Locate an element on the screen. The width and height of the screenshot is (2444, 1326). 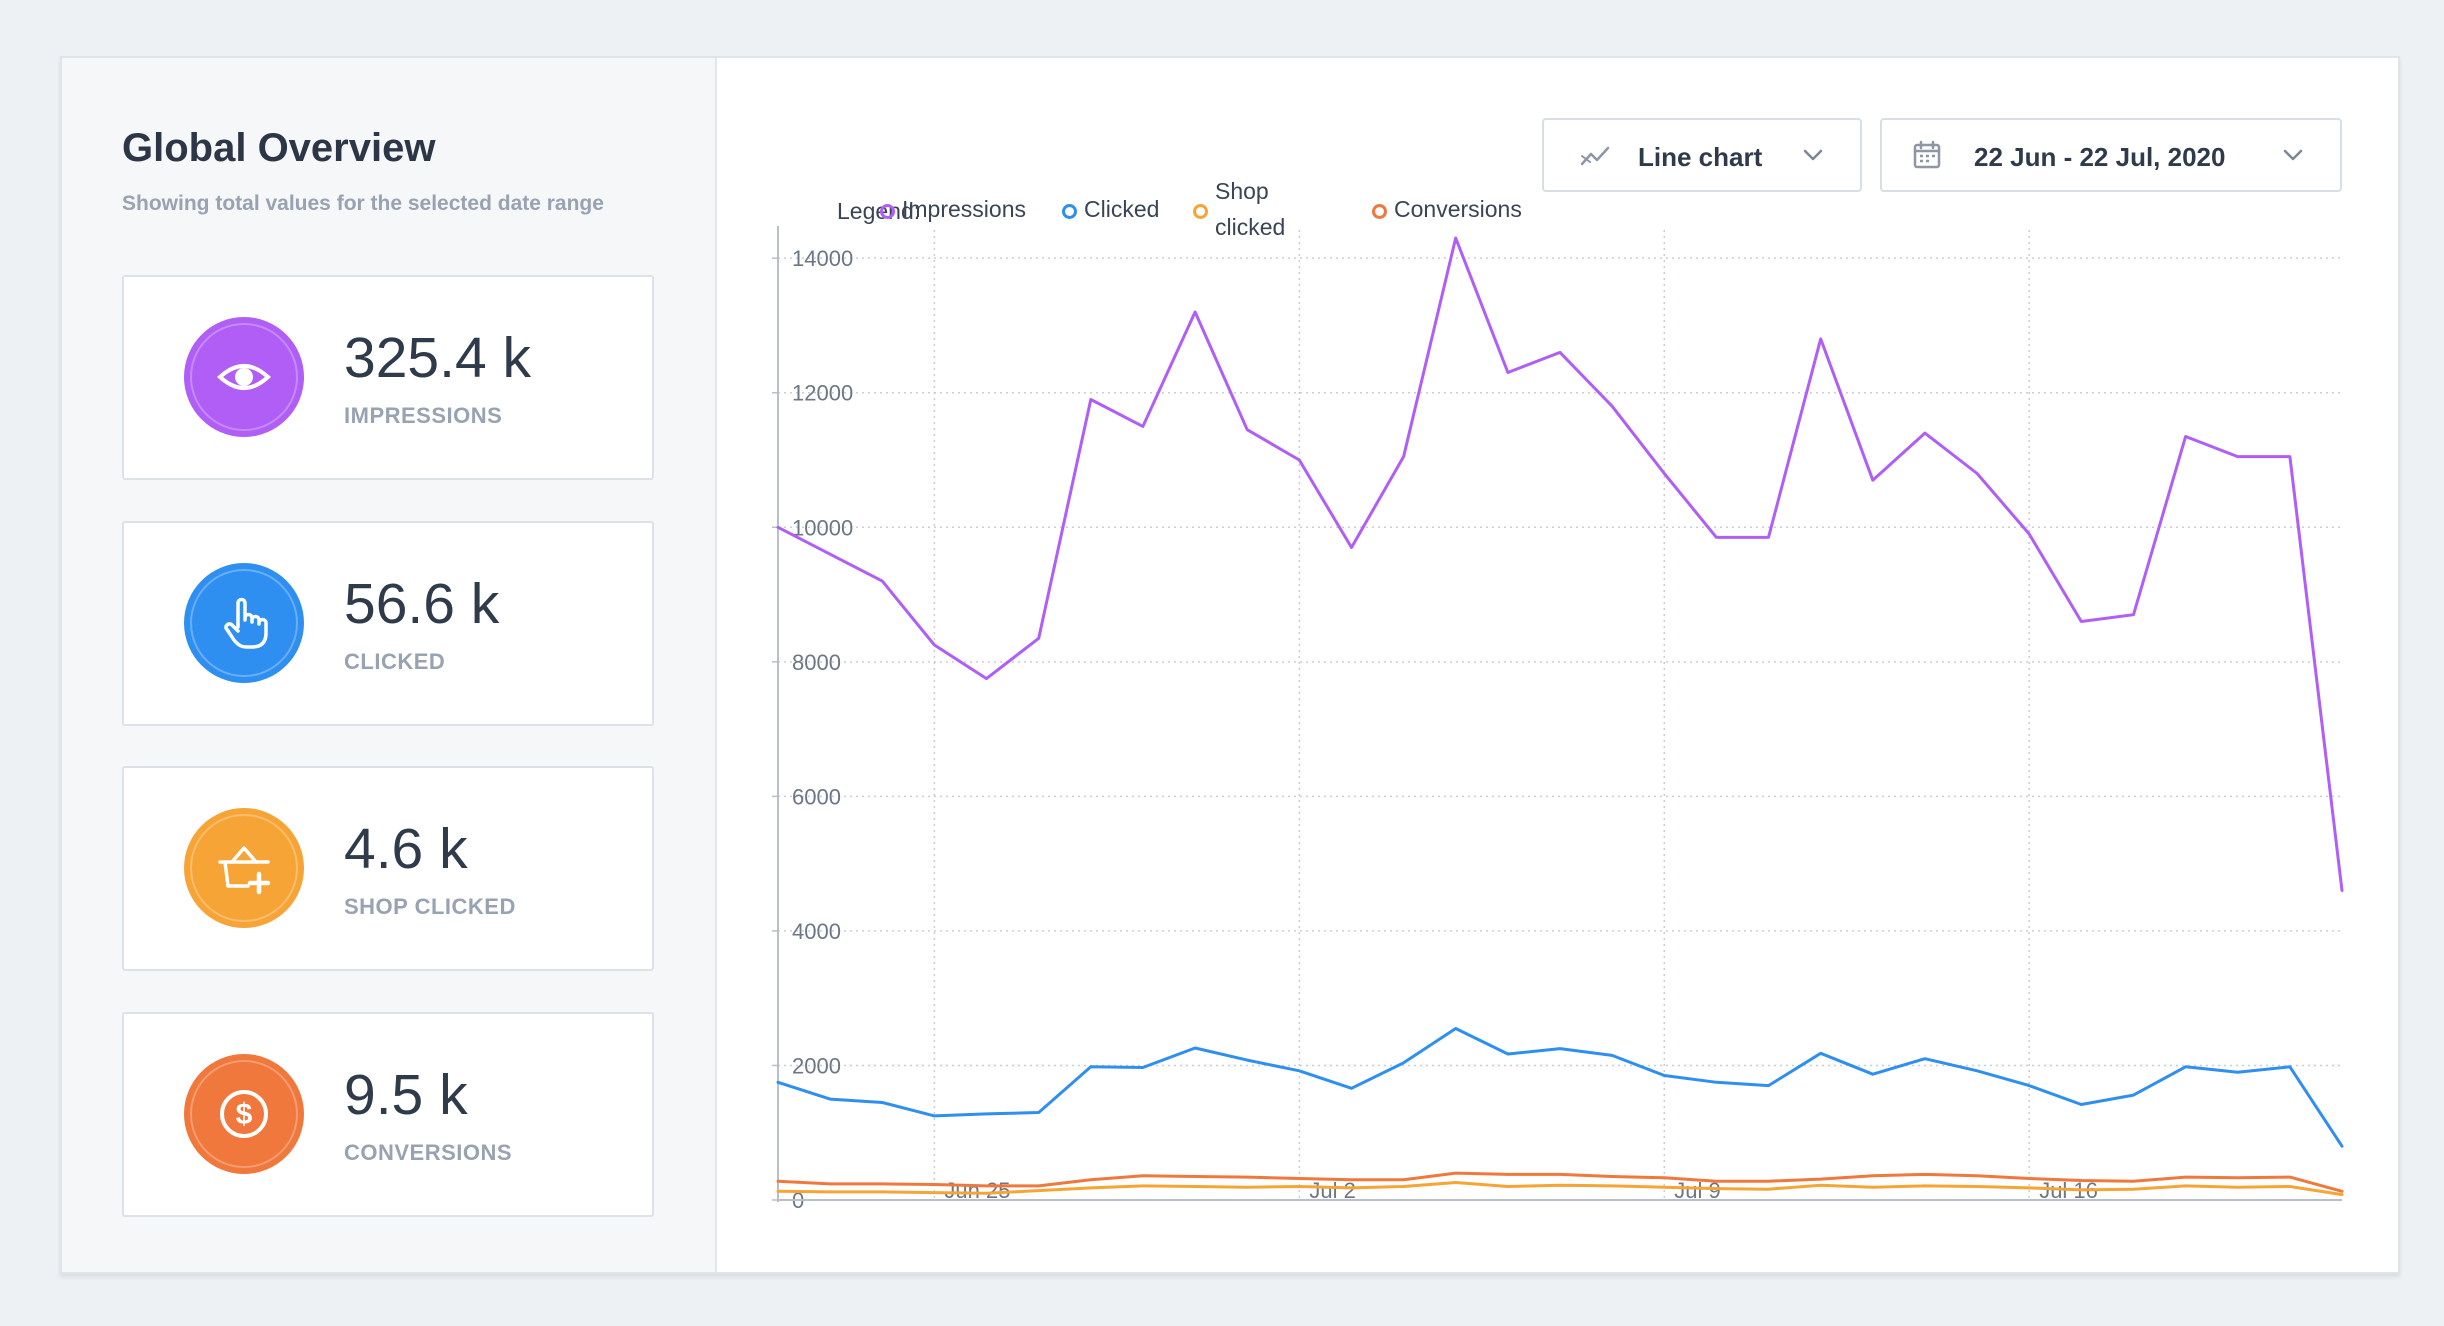
x-tick-label: Jul 2 is located at coordinates (1332, 1190).